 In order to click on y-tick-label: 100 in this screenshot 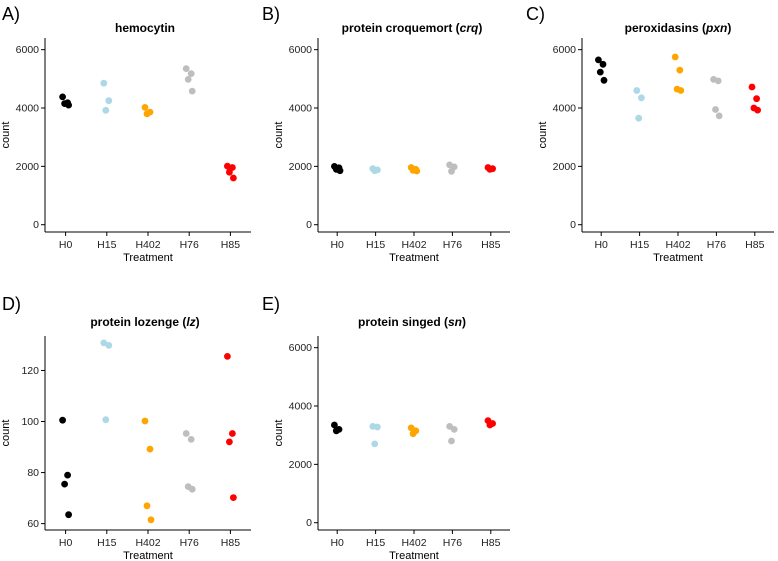, I will do `click(30, 422)`.